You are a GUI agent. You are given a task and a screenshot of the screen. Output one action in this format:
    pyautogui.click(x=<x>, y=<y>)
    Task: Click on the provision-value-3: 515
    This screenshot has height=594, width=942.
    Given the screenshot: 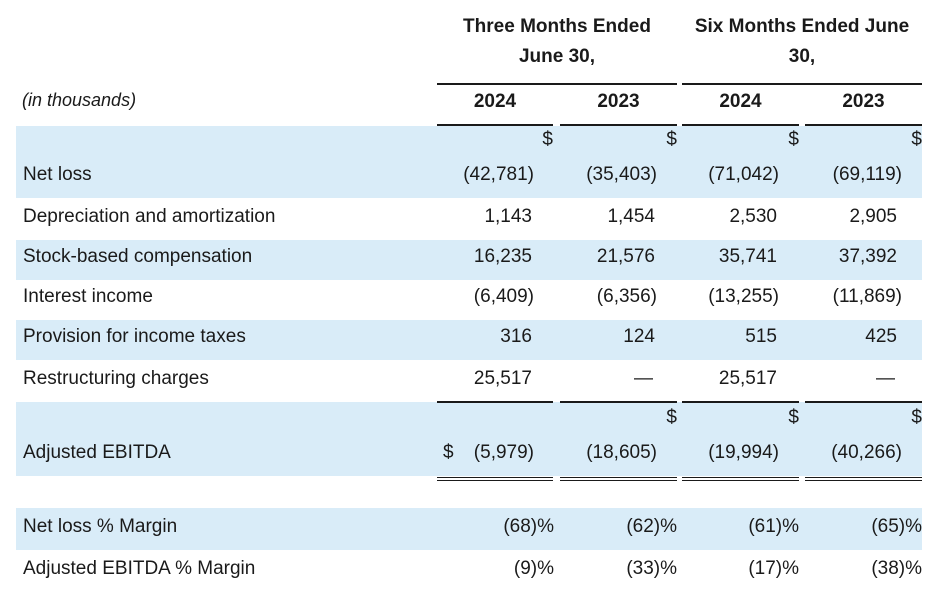 What is the action you would take?
    pyautogui.click(x=761, y=336)
    